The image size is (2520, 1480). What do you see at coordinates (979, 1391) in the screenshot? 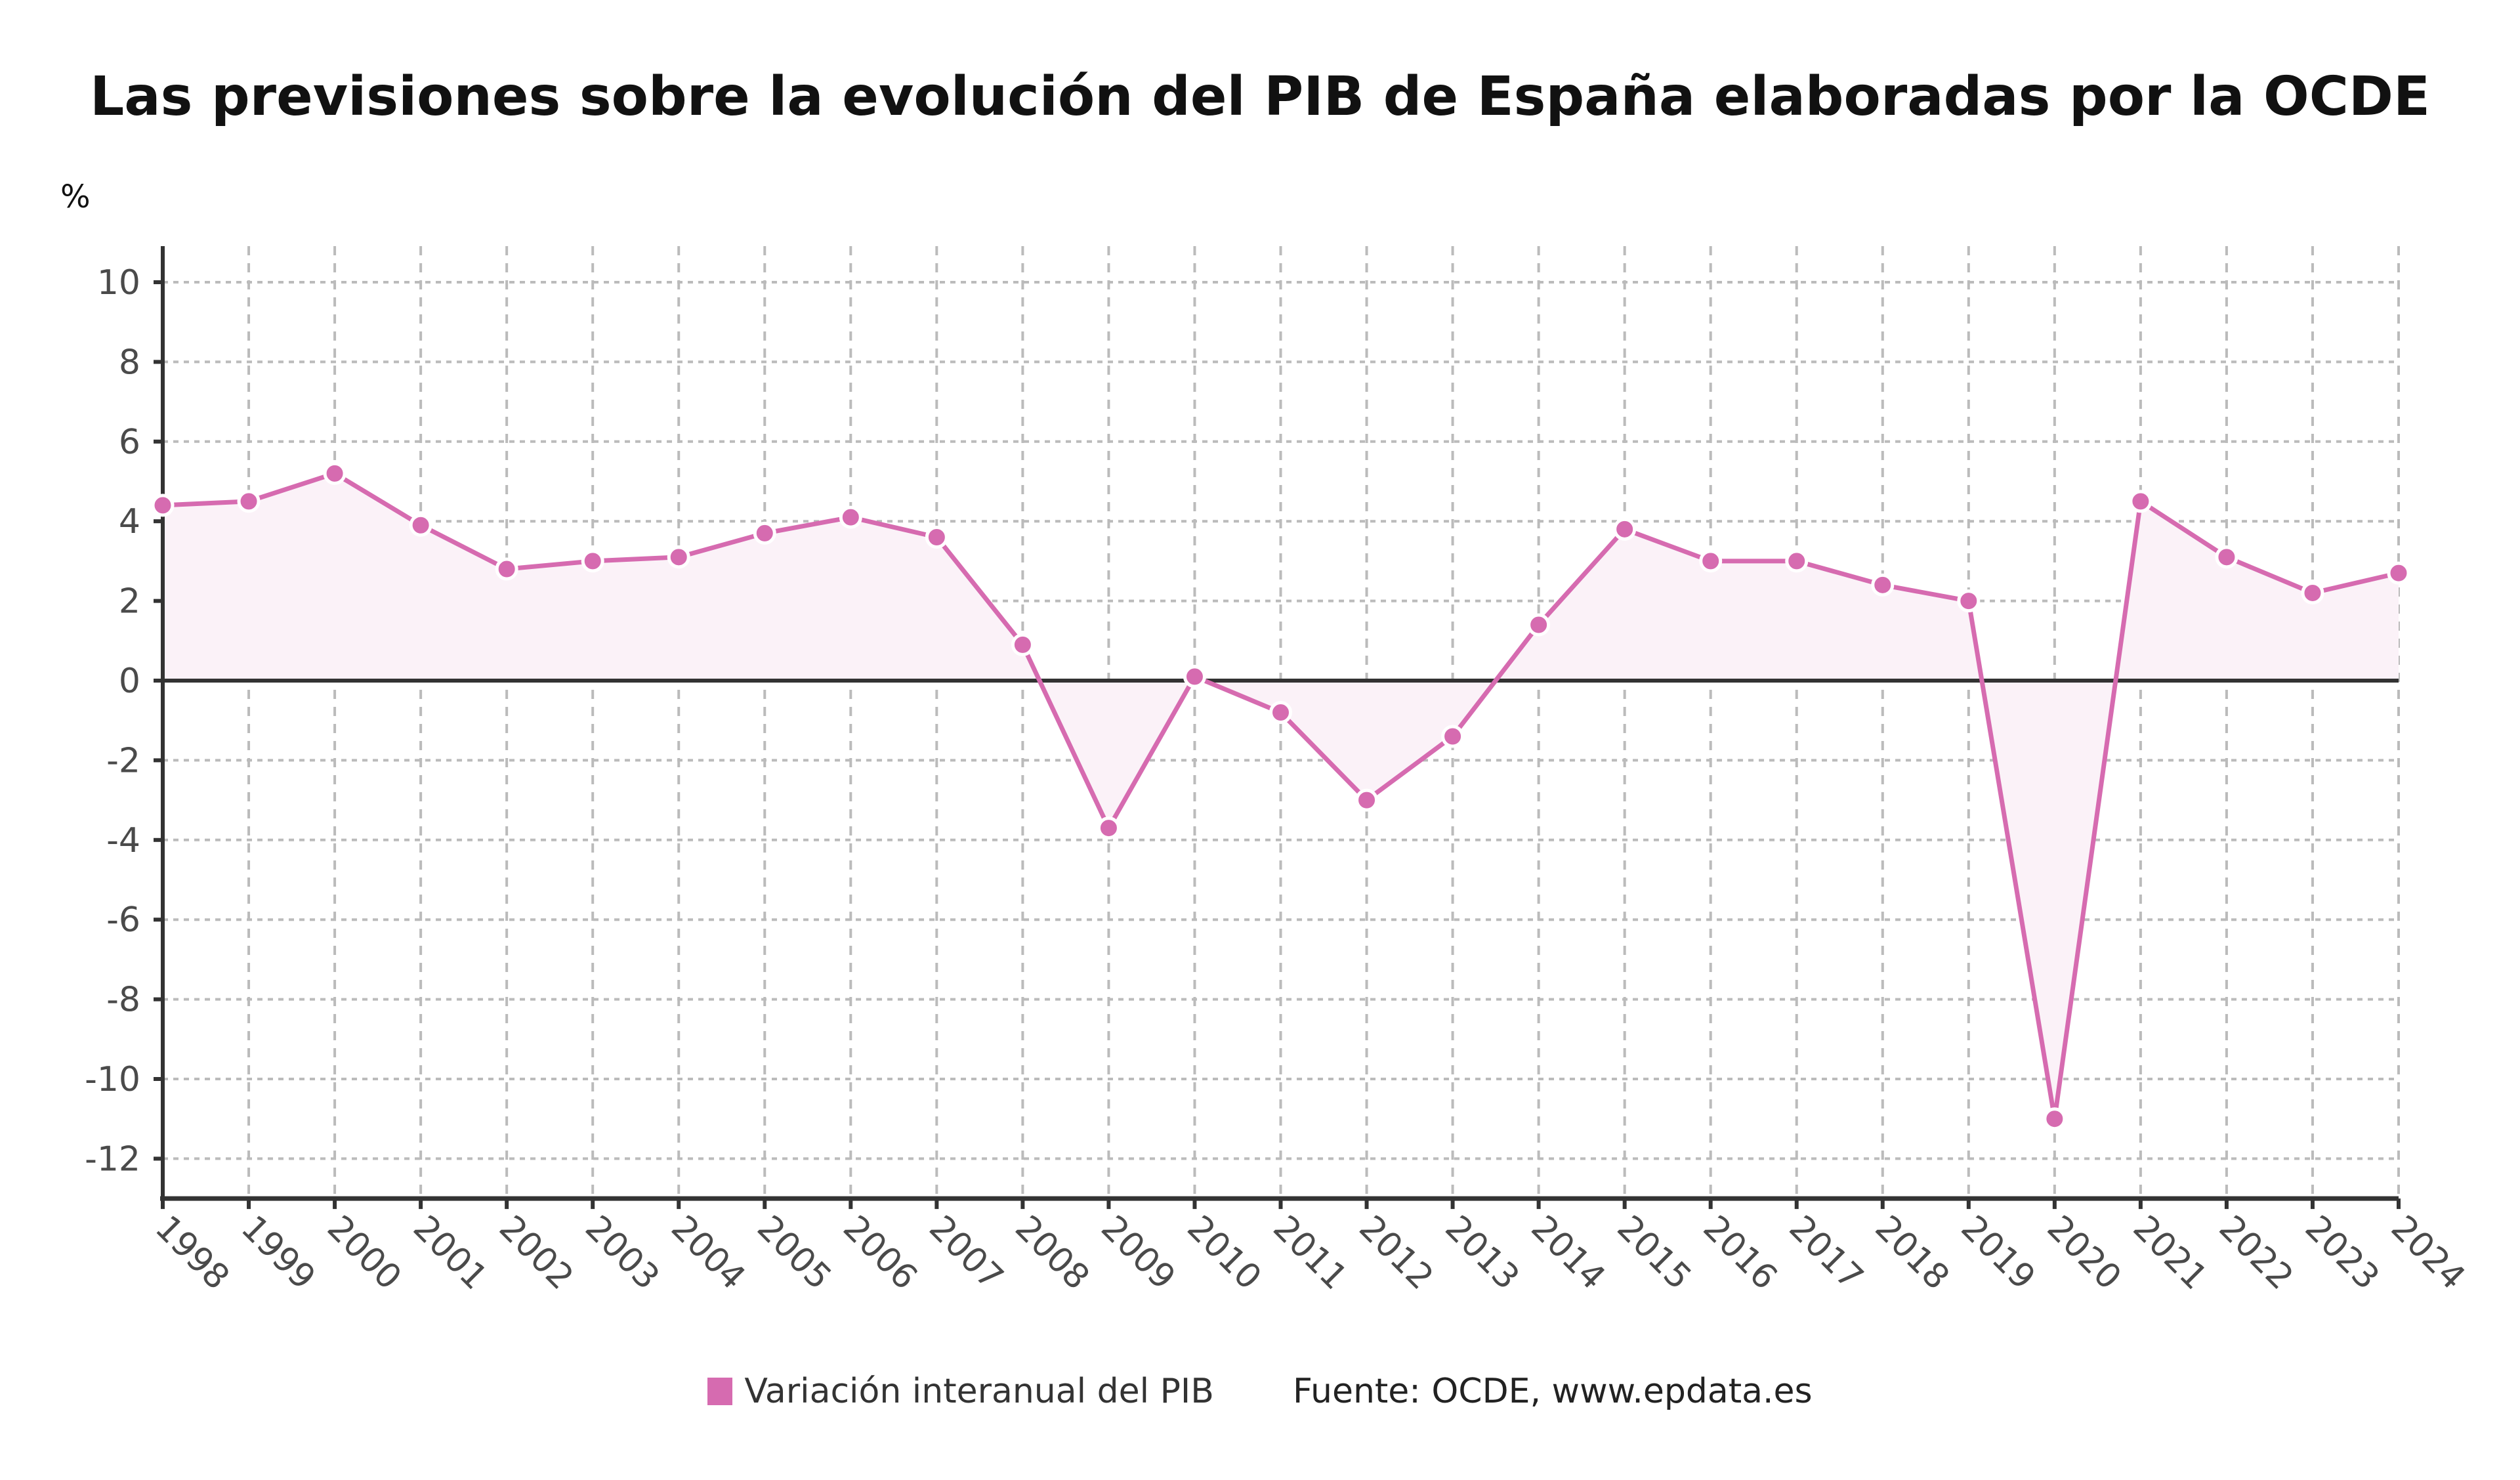
I see `legend-label: Variación interanual del PIB` at bounding box center [979, 1391].